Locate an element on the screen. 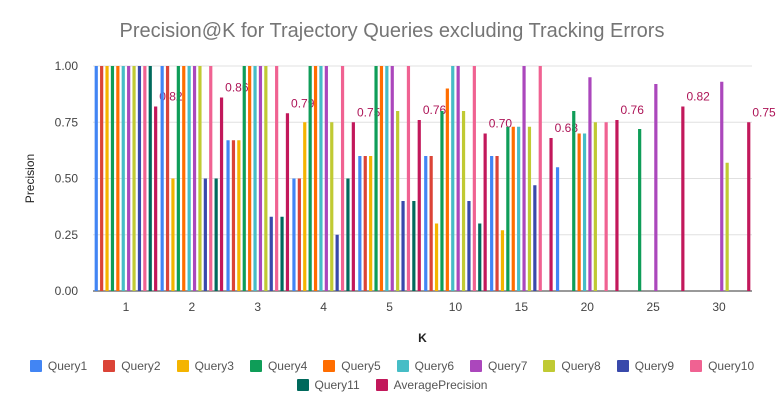 Image resolution: width=784 pixels, height=413 pixels. x-tick-label: 30 is located at coordinates (719, 307).